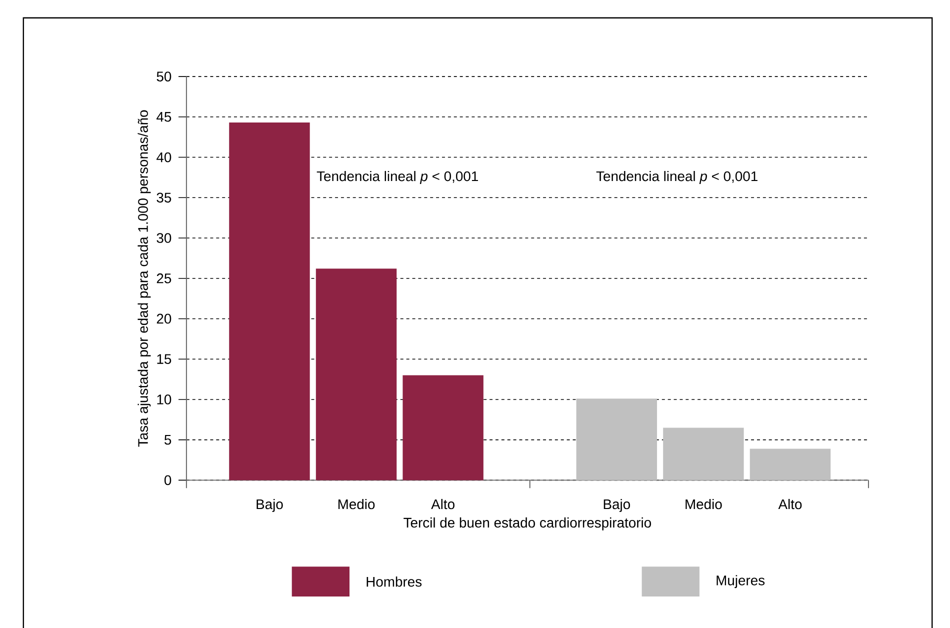 This screenshot has width=950, height=628. What do you see at coordinates (394, 581) in the screenshot?
I see `legend-label: Hombres` at bounding box center [394, 581].